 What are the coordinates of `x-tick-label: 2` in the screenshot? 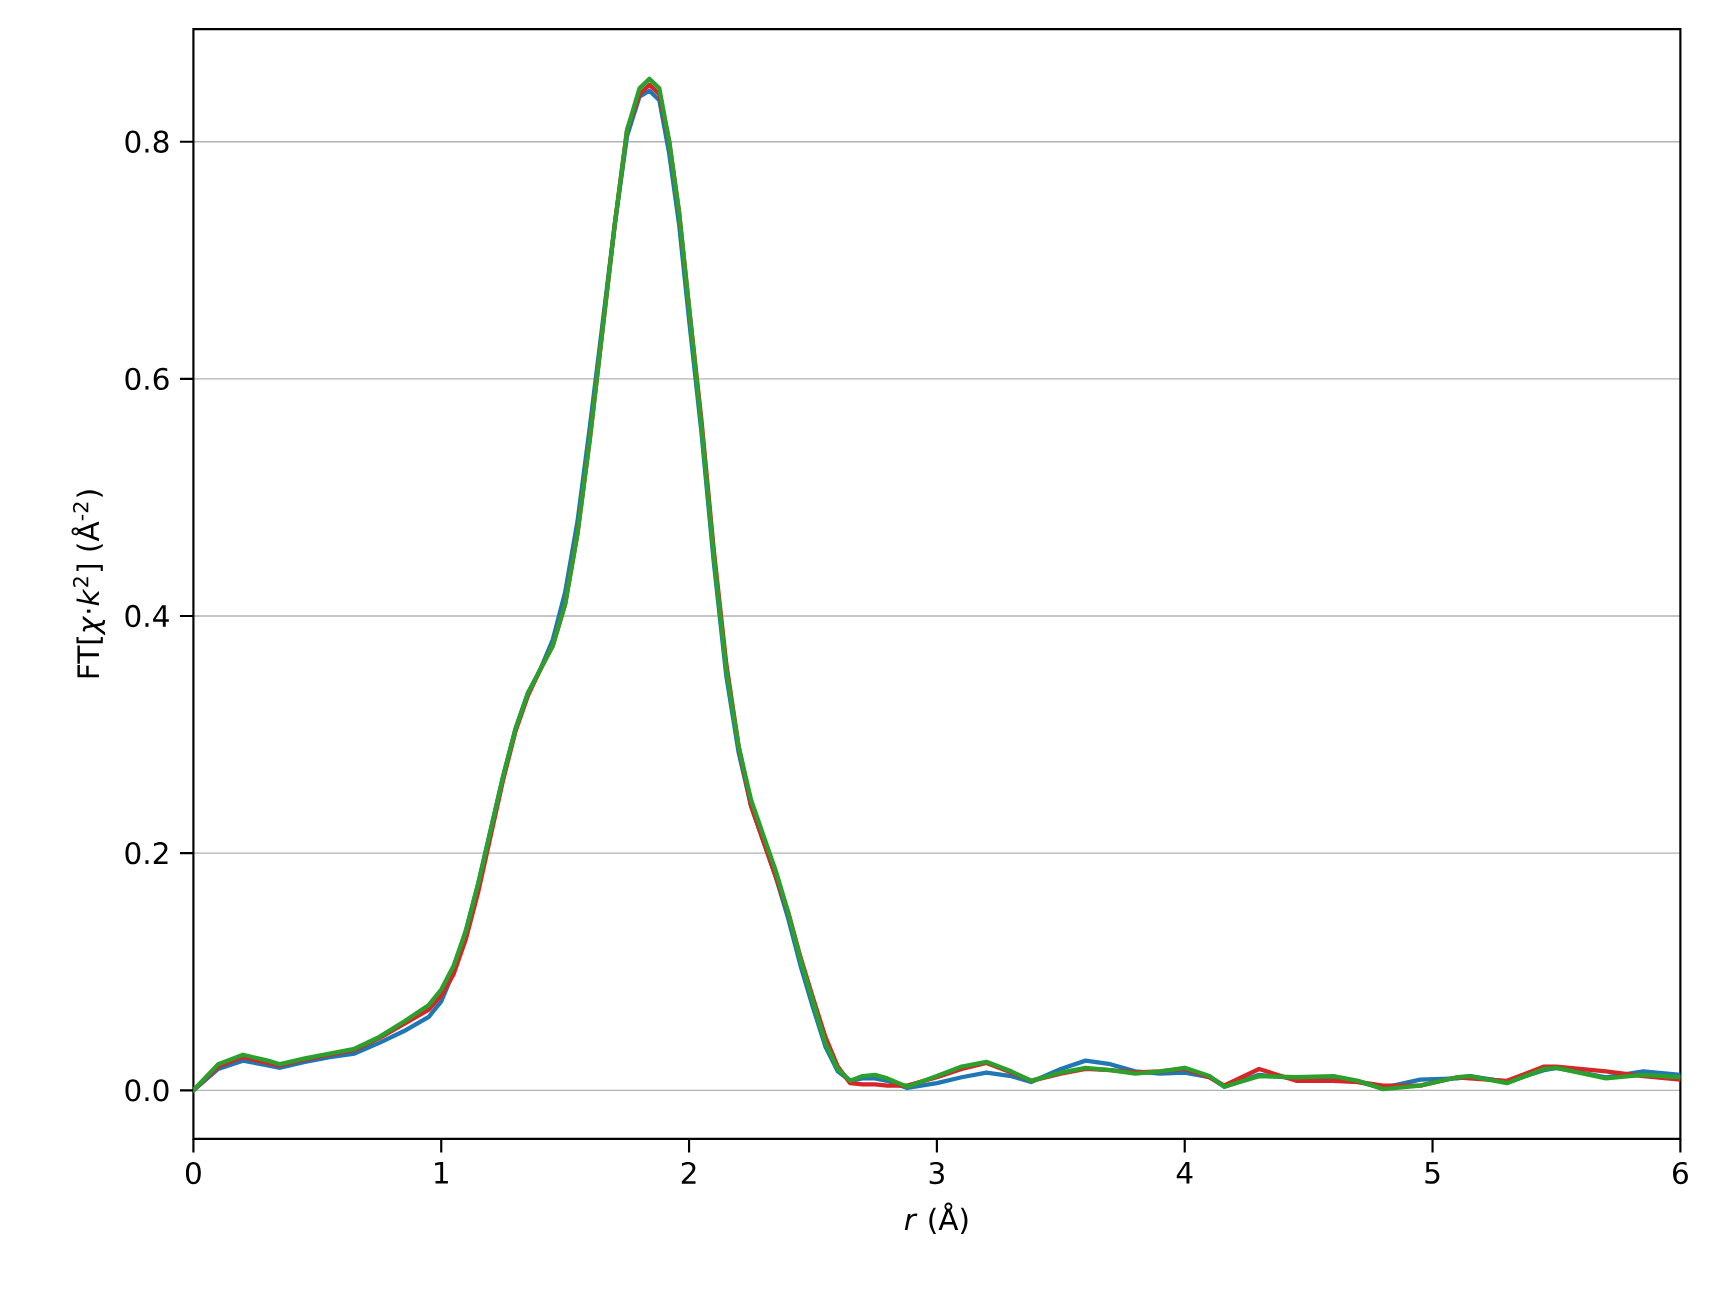 It's located at (688, 1172).